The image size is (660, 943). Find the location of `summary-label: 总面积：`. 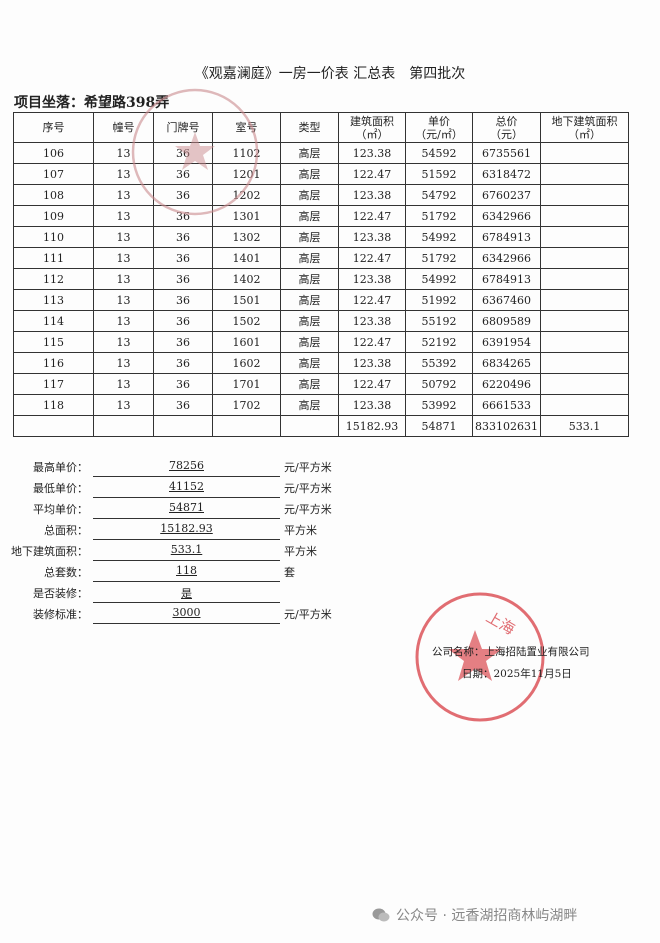

summary-label: 总面积： is located at coordinates (66, 530).